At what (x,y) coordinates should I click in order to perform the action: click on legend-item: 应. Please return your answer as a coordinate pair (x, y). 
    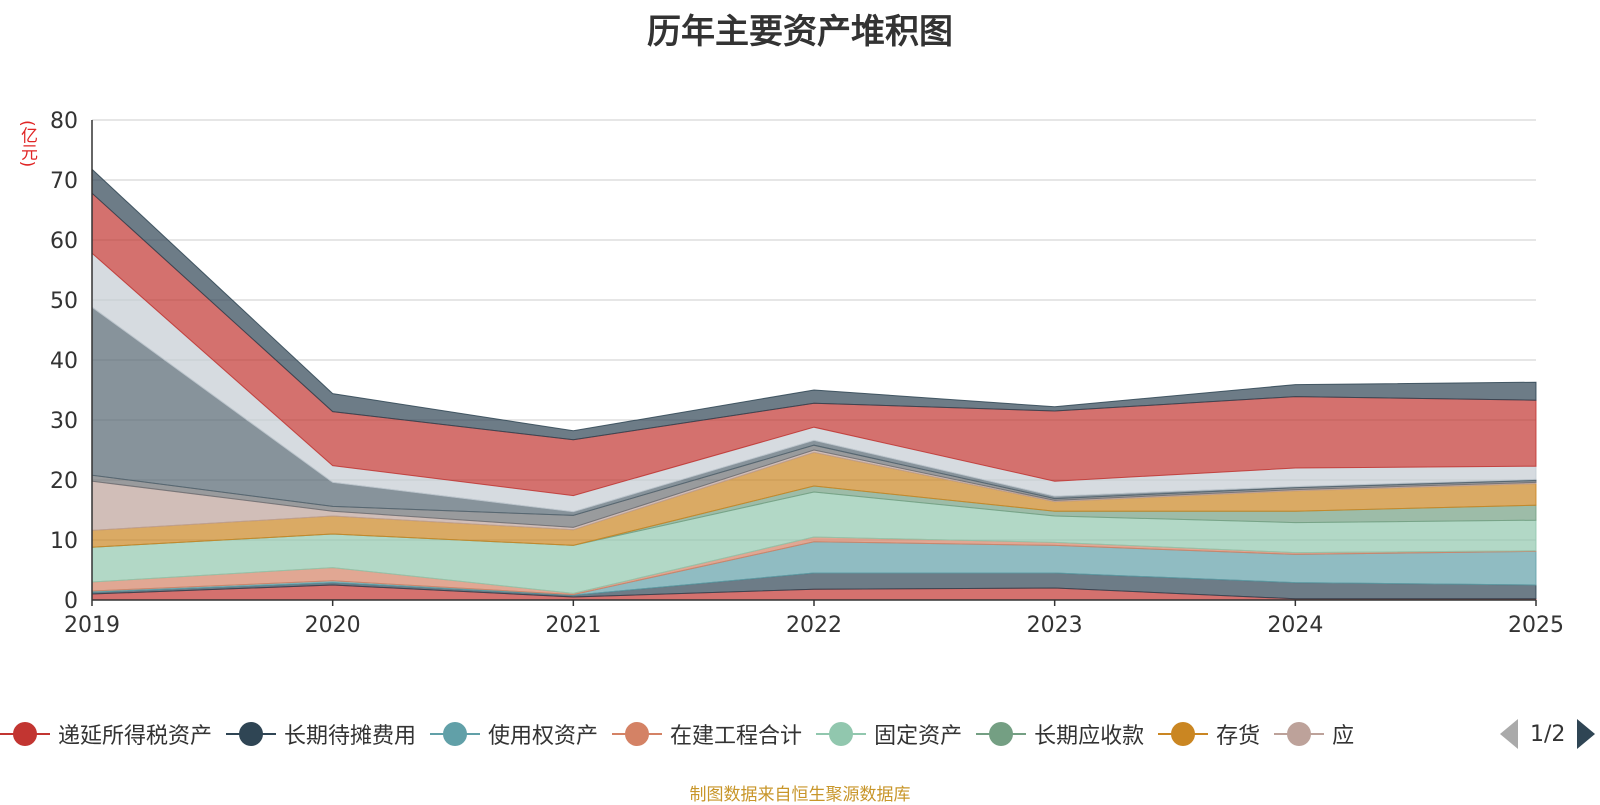
    Looking at the image, I should click on (1314, 734).